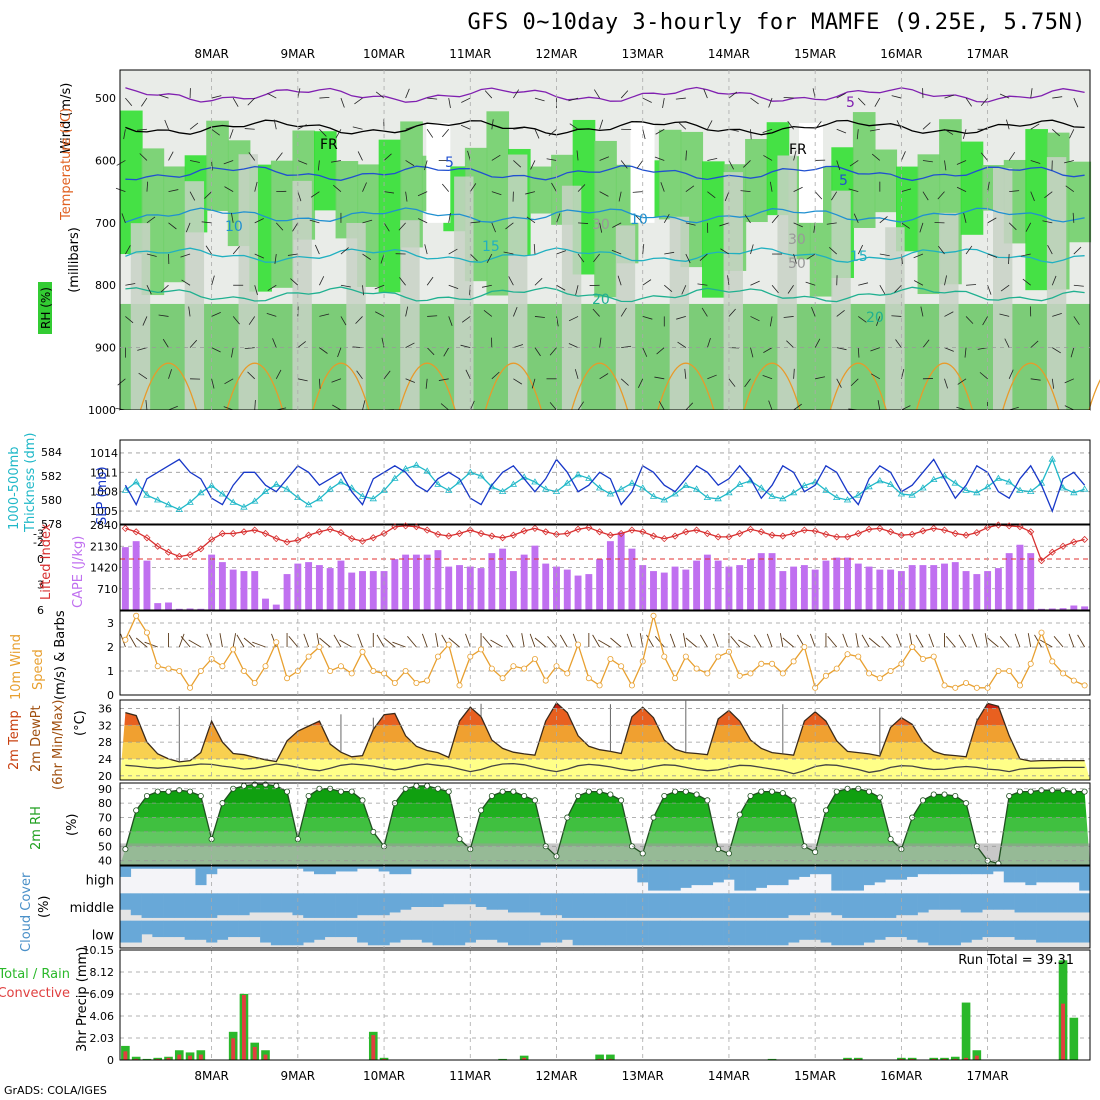  What do you see at coordinates (1063, 1031) in the screenshot?
I see `precip-convective-bar` at bounding box center [1063, 1031].